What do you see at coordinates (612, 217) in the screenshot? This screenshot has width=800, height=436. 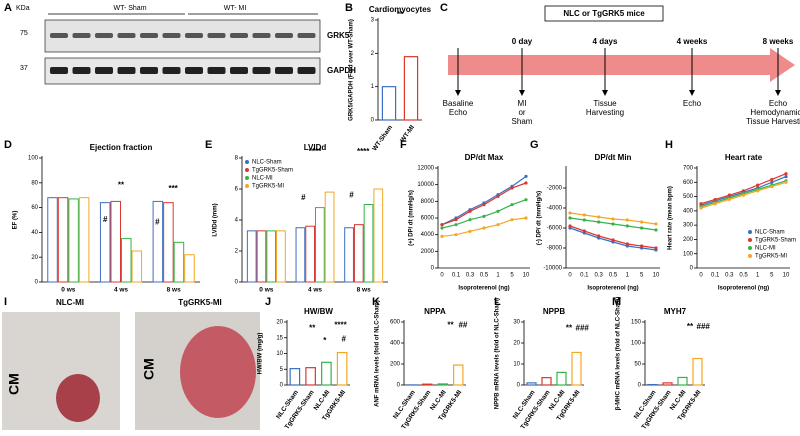 I see `axis` at bounding box center [612, 217].